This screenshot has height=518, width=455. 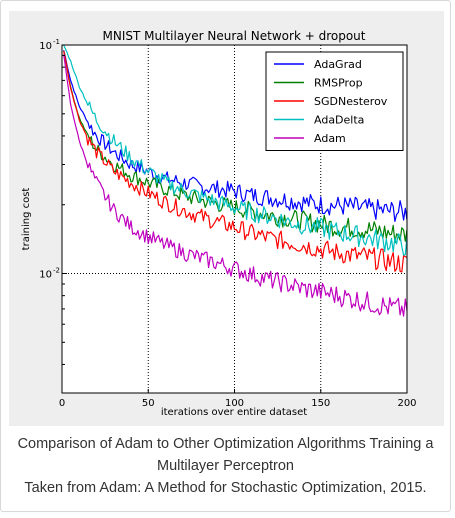 What do you see at coordinates (148, 403) in the screenshot?
I see `x-tick-label: 50` at bounding box center [148, 403].